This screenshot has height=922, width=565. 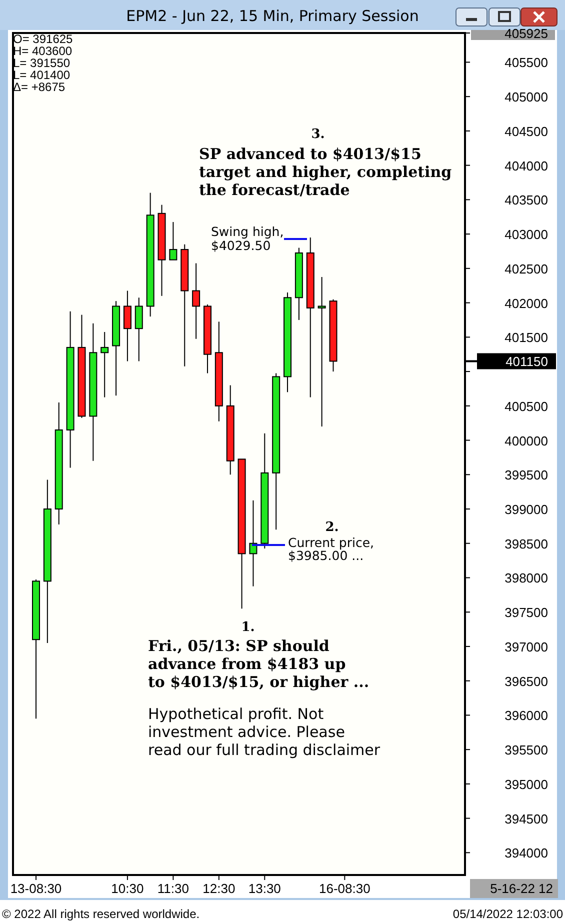 What do you see at coordinates (526, 200) in the screenshot?
I see `y-tick-label: 403500` at bounding box center [526, 200].